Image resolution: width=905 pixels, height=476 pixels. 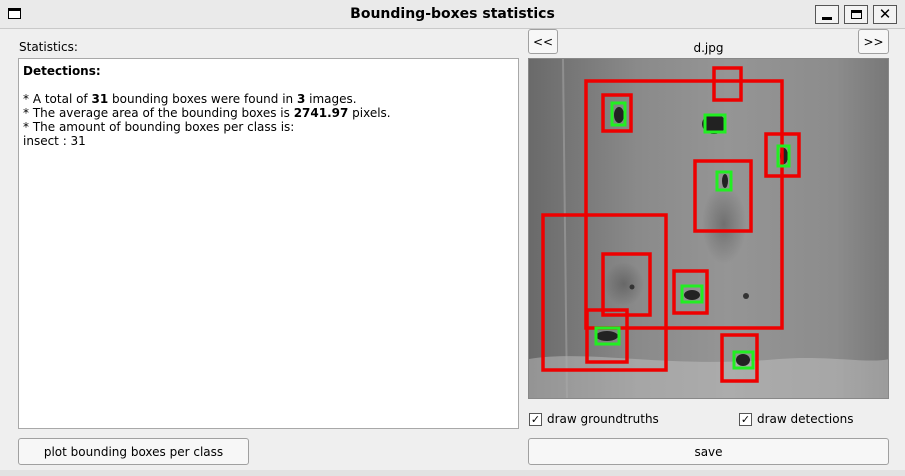 What do you see at coordinates (873, 41) in the screenshot?
I see `next-image-button: >>` at bounding box center [873, 41].